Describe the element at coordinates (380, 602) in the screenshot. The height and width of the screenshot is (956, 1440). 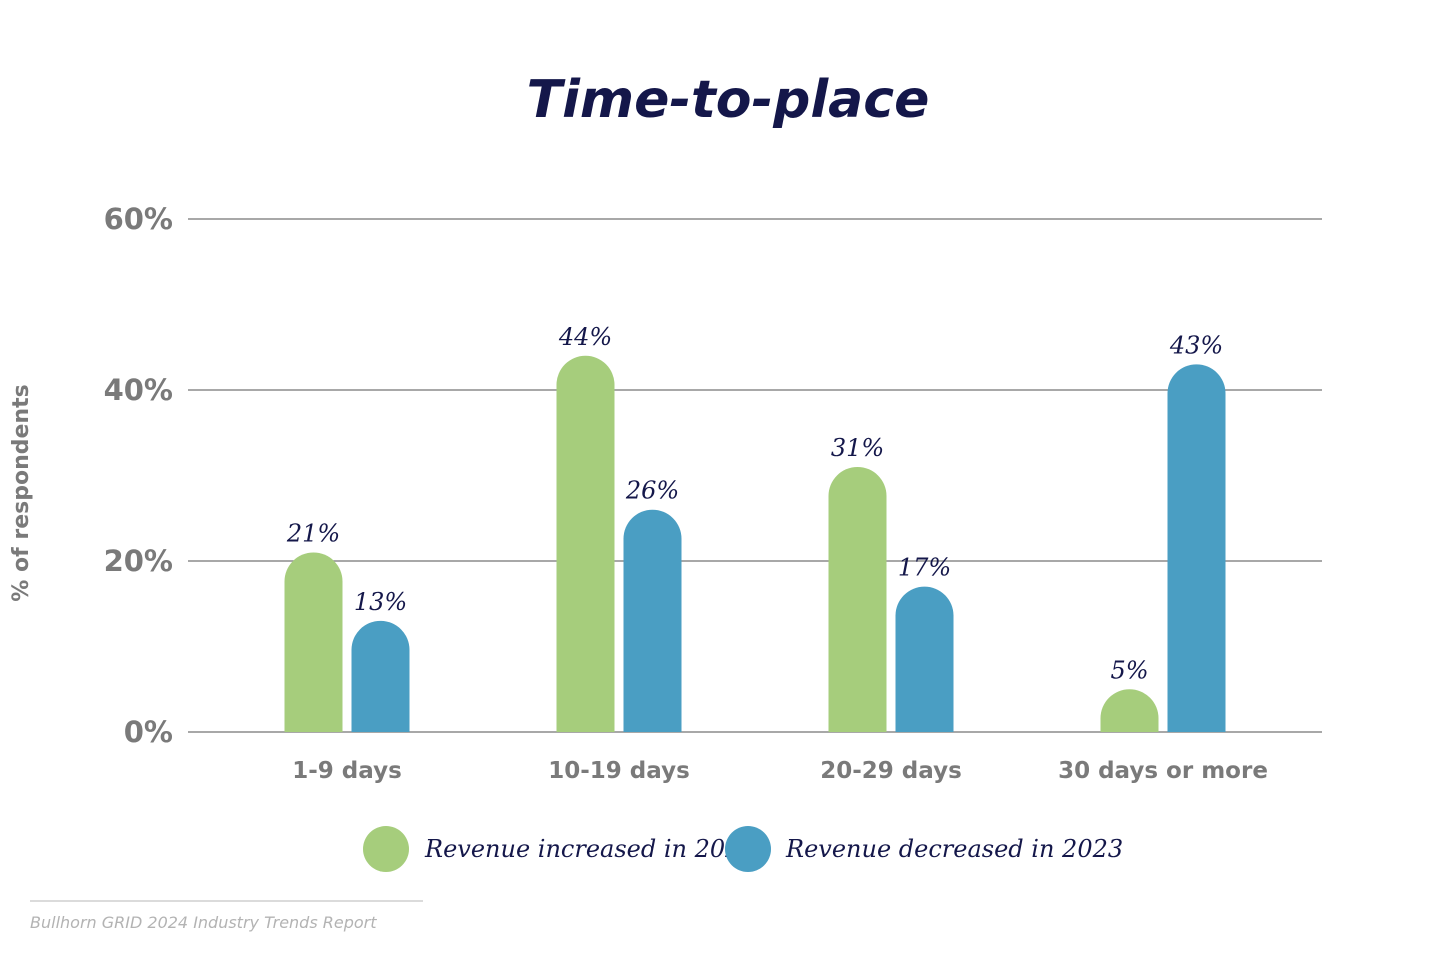
I see `data-label-1-9-days-series-2: 13%` at that location.